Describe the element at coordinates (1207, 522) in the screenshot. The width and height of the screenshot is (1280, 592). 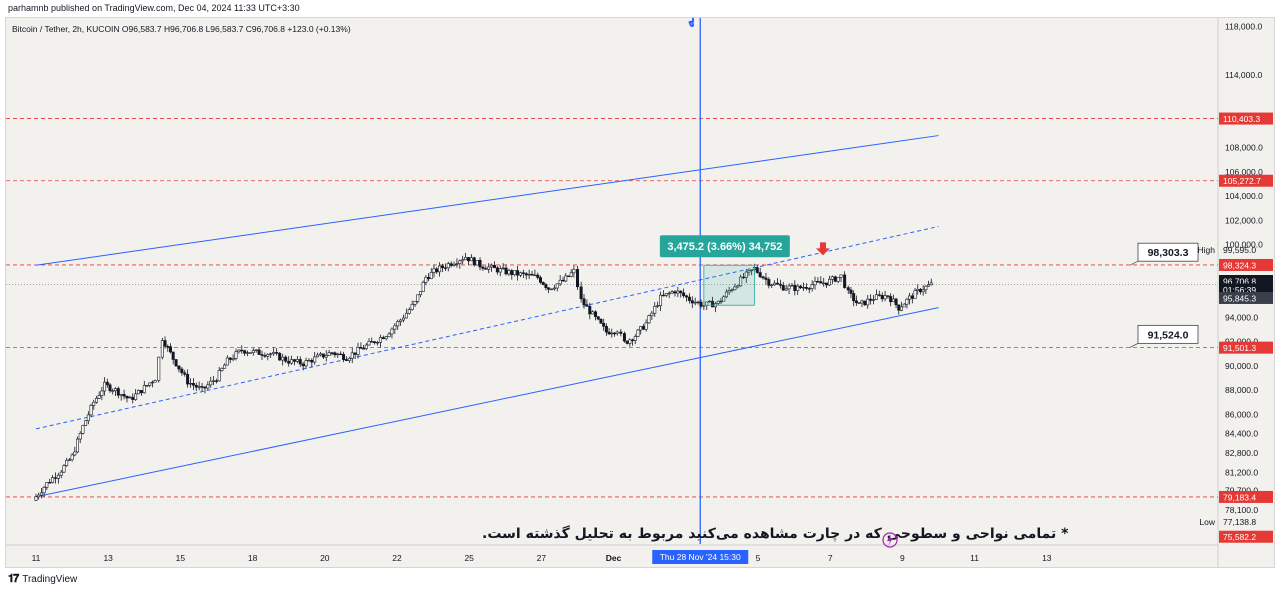
I see `price-axis-prefix: Low` at that location.